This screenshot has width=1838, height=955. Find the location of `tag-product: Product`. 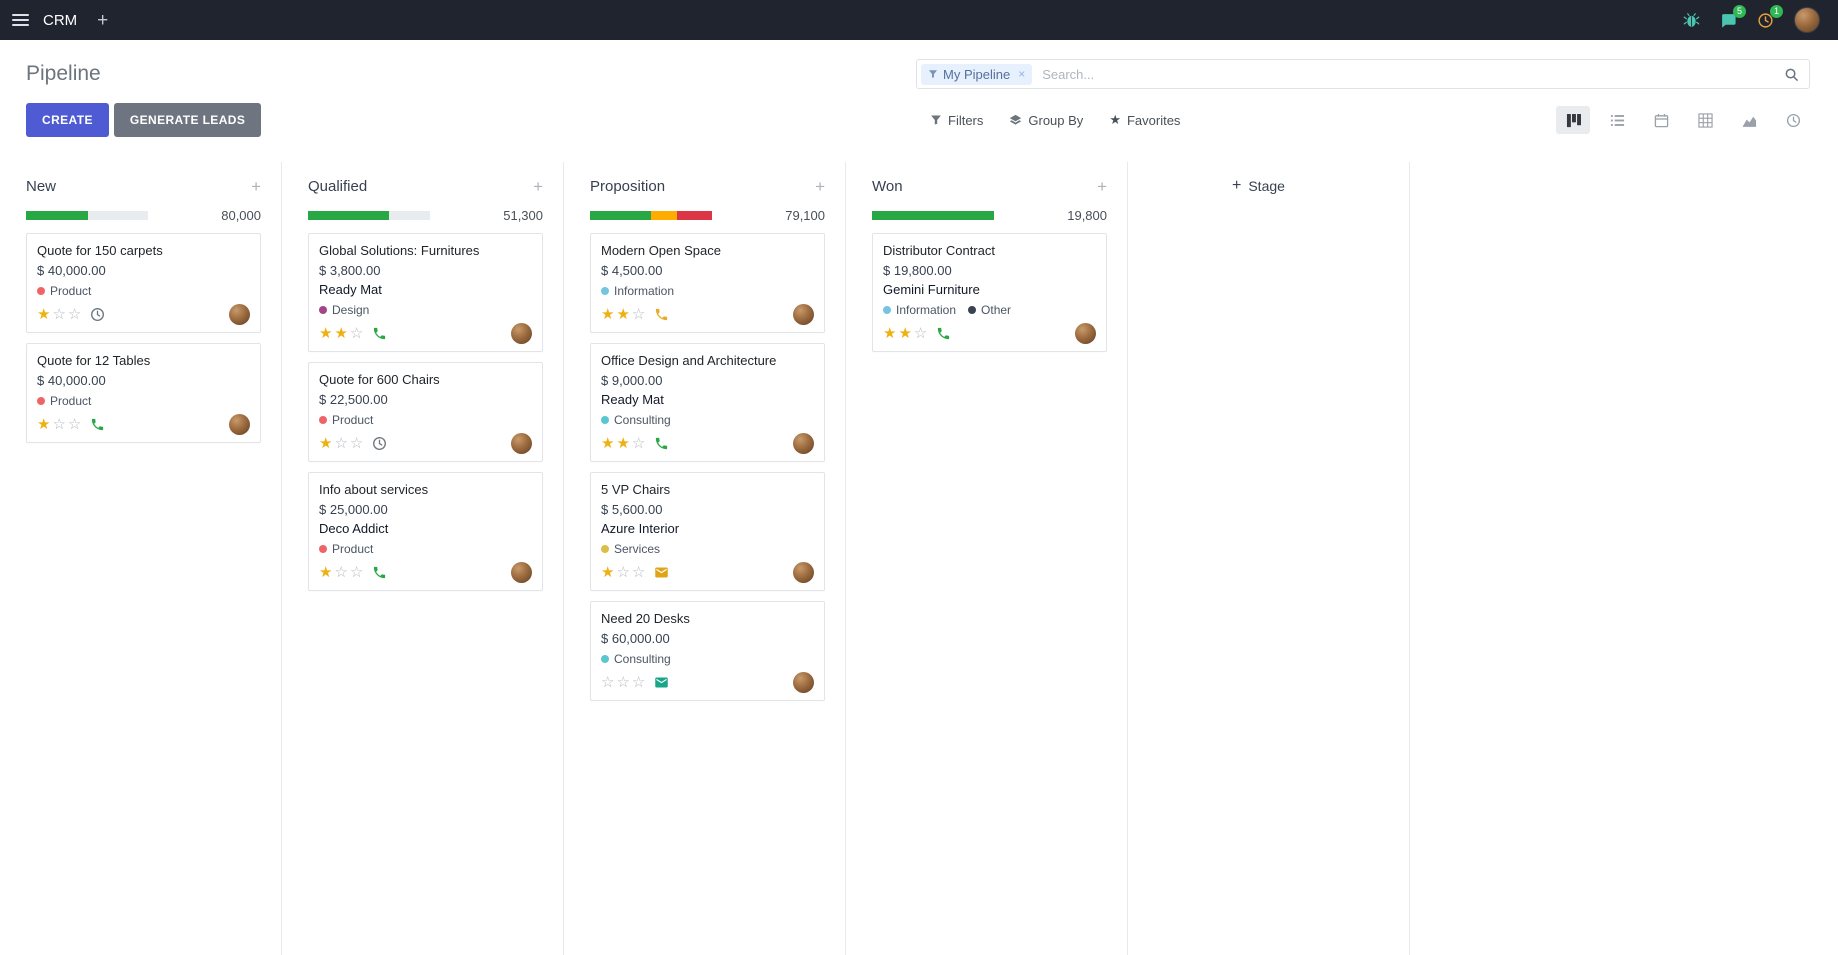

tag-product: Product is located at coordinates (64, 401).